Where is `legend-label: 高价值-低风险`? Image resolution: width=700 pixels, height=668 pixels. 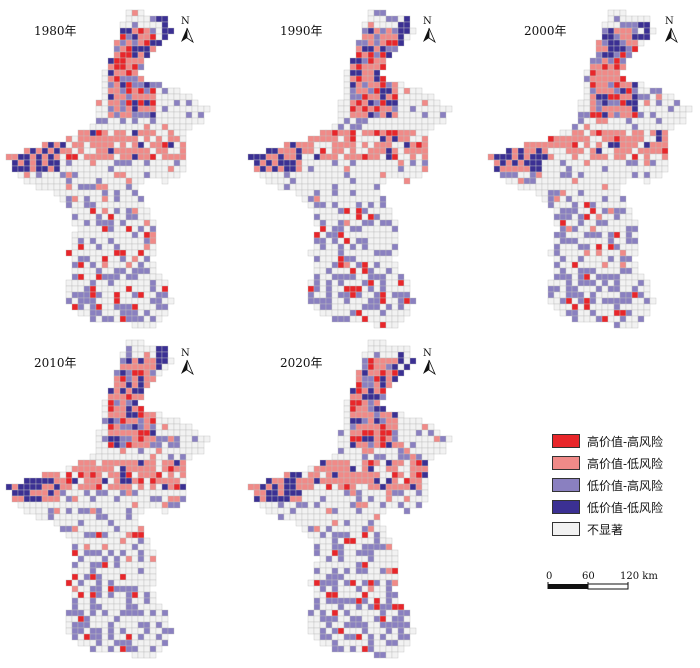
legend-label: 高价值-低风险 is located at coordinates (625, 464).